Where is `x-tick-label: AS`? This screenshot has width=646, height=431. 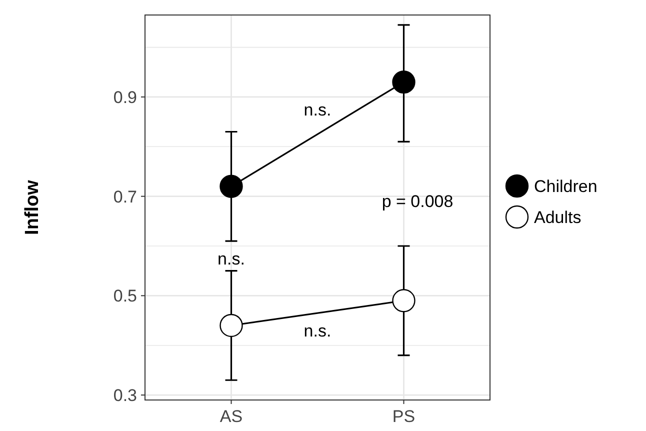
x-tick-label: AS is located at coordinates (231, 416).